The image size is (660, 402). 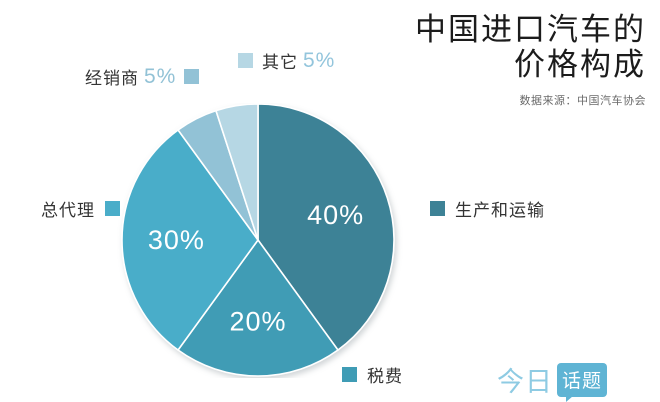 I want to click on callout-qita: 其它 5%, so click(x=286, y=60).